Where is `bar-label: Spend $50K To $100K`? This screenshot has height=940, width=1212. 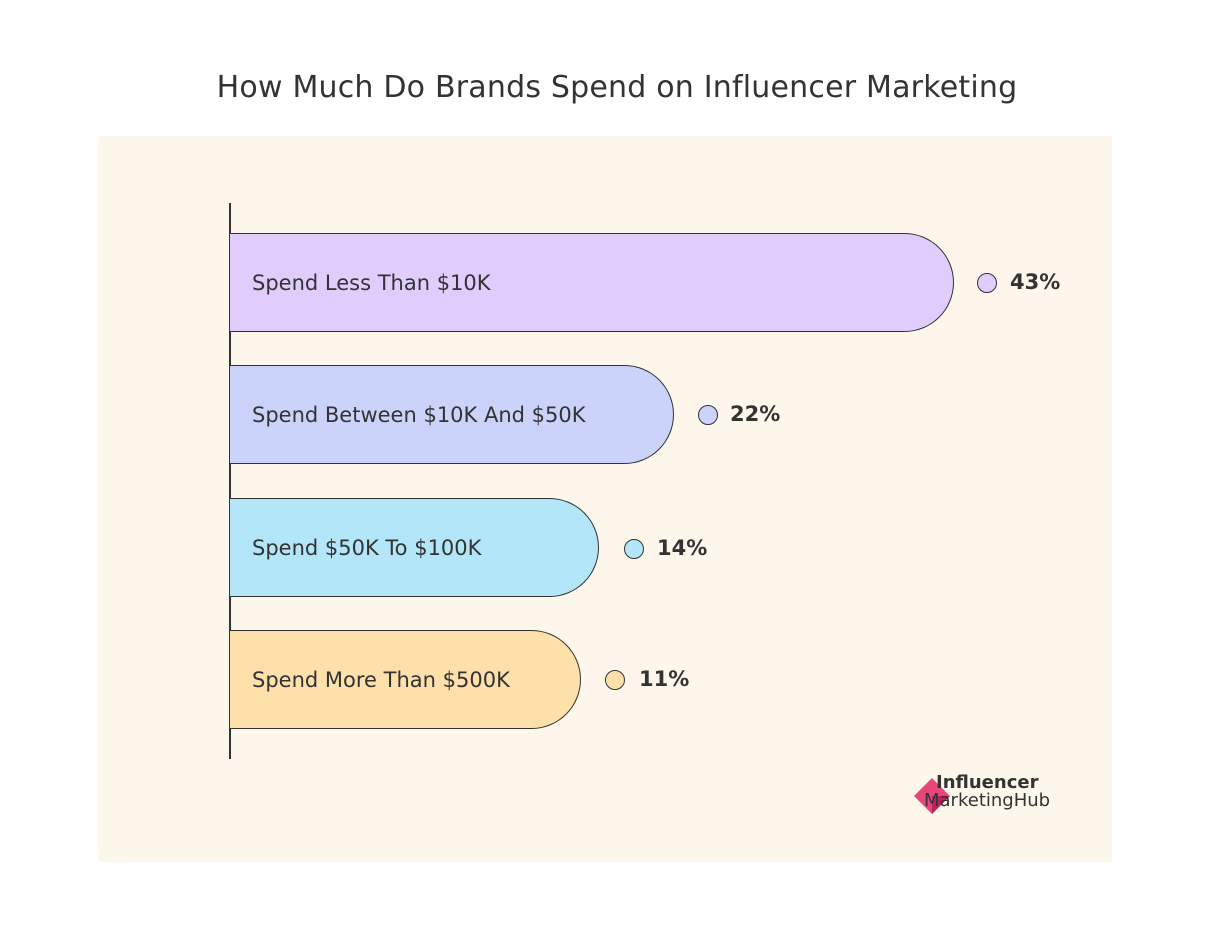
bar-label: Spend $50K To $100K is located at coordinates (367, 548).